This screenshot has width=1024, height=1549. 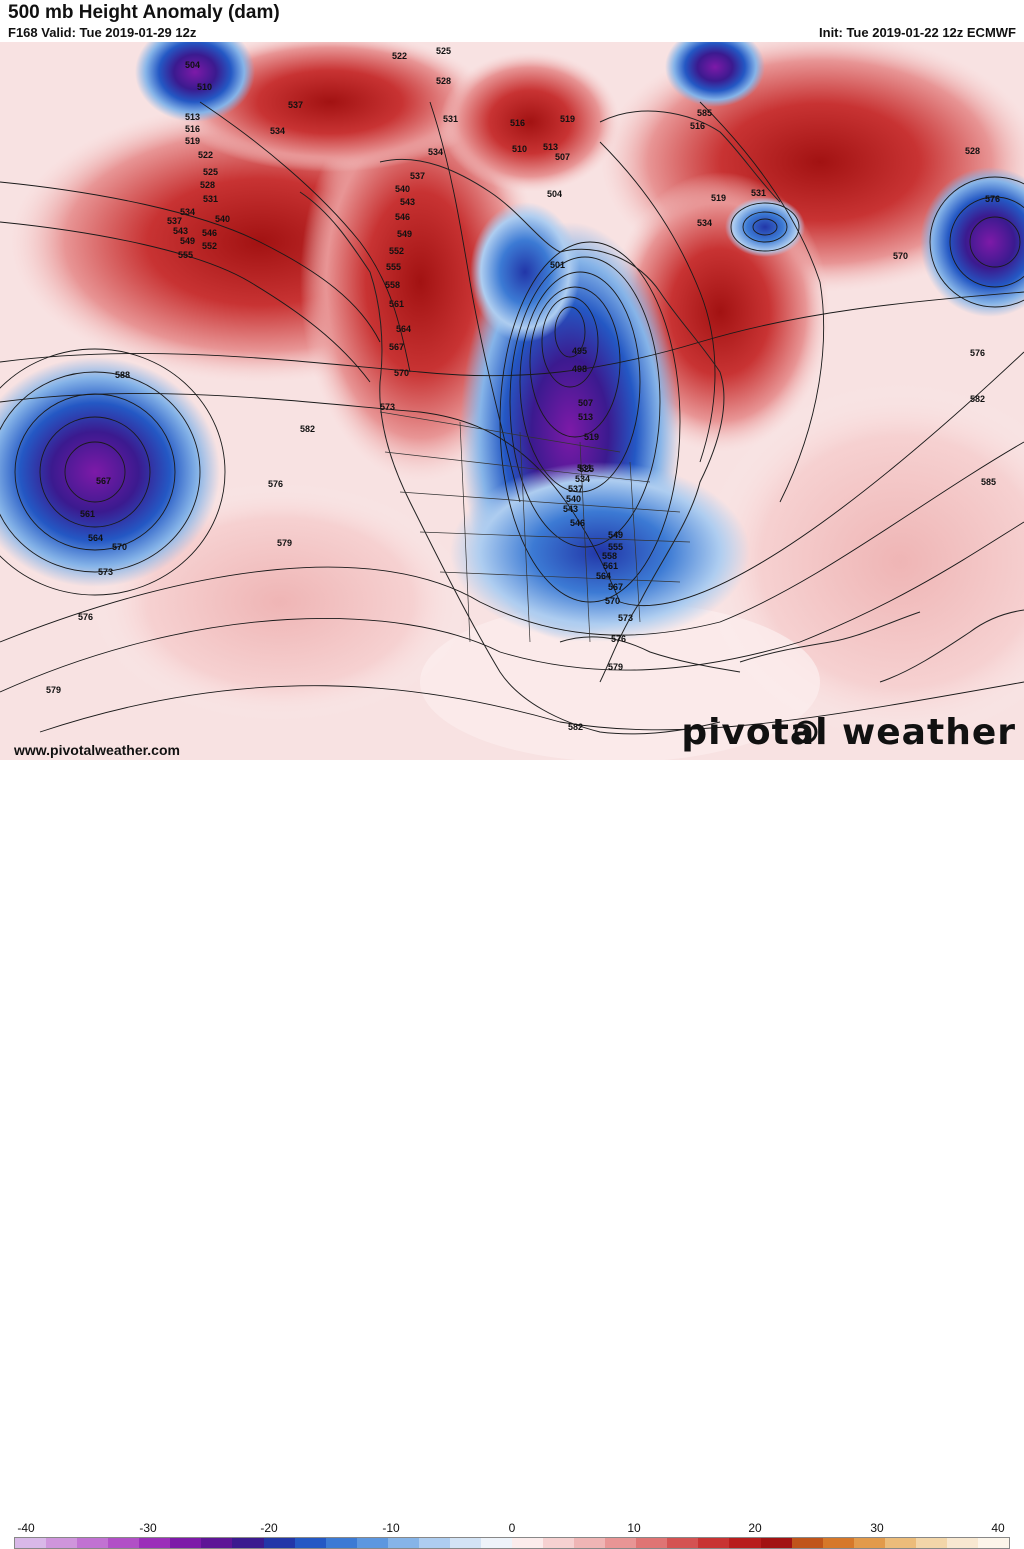 I want to click on arctic-low-anomaly, so click(x=715, y=74).